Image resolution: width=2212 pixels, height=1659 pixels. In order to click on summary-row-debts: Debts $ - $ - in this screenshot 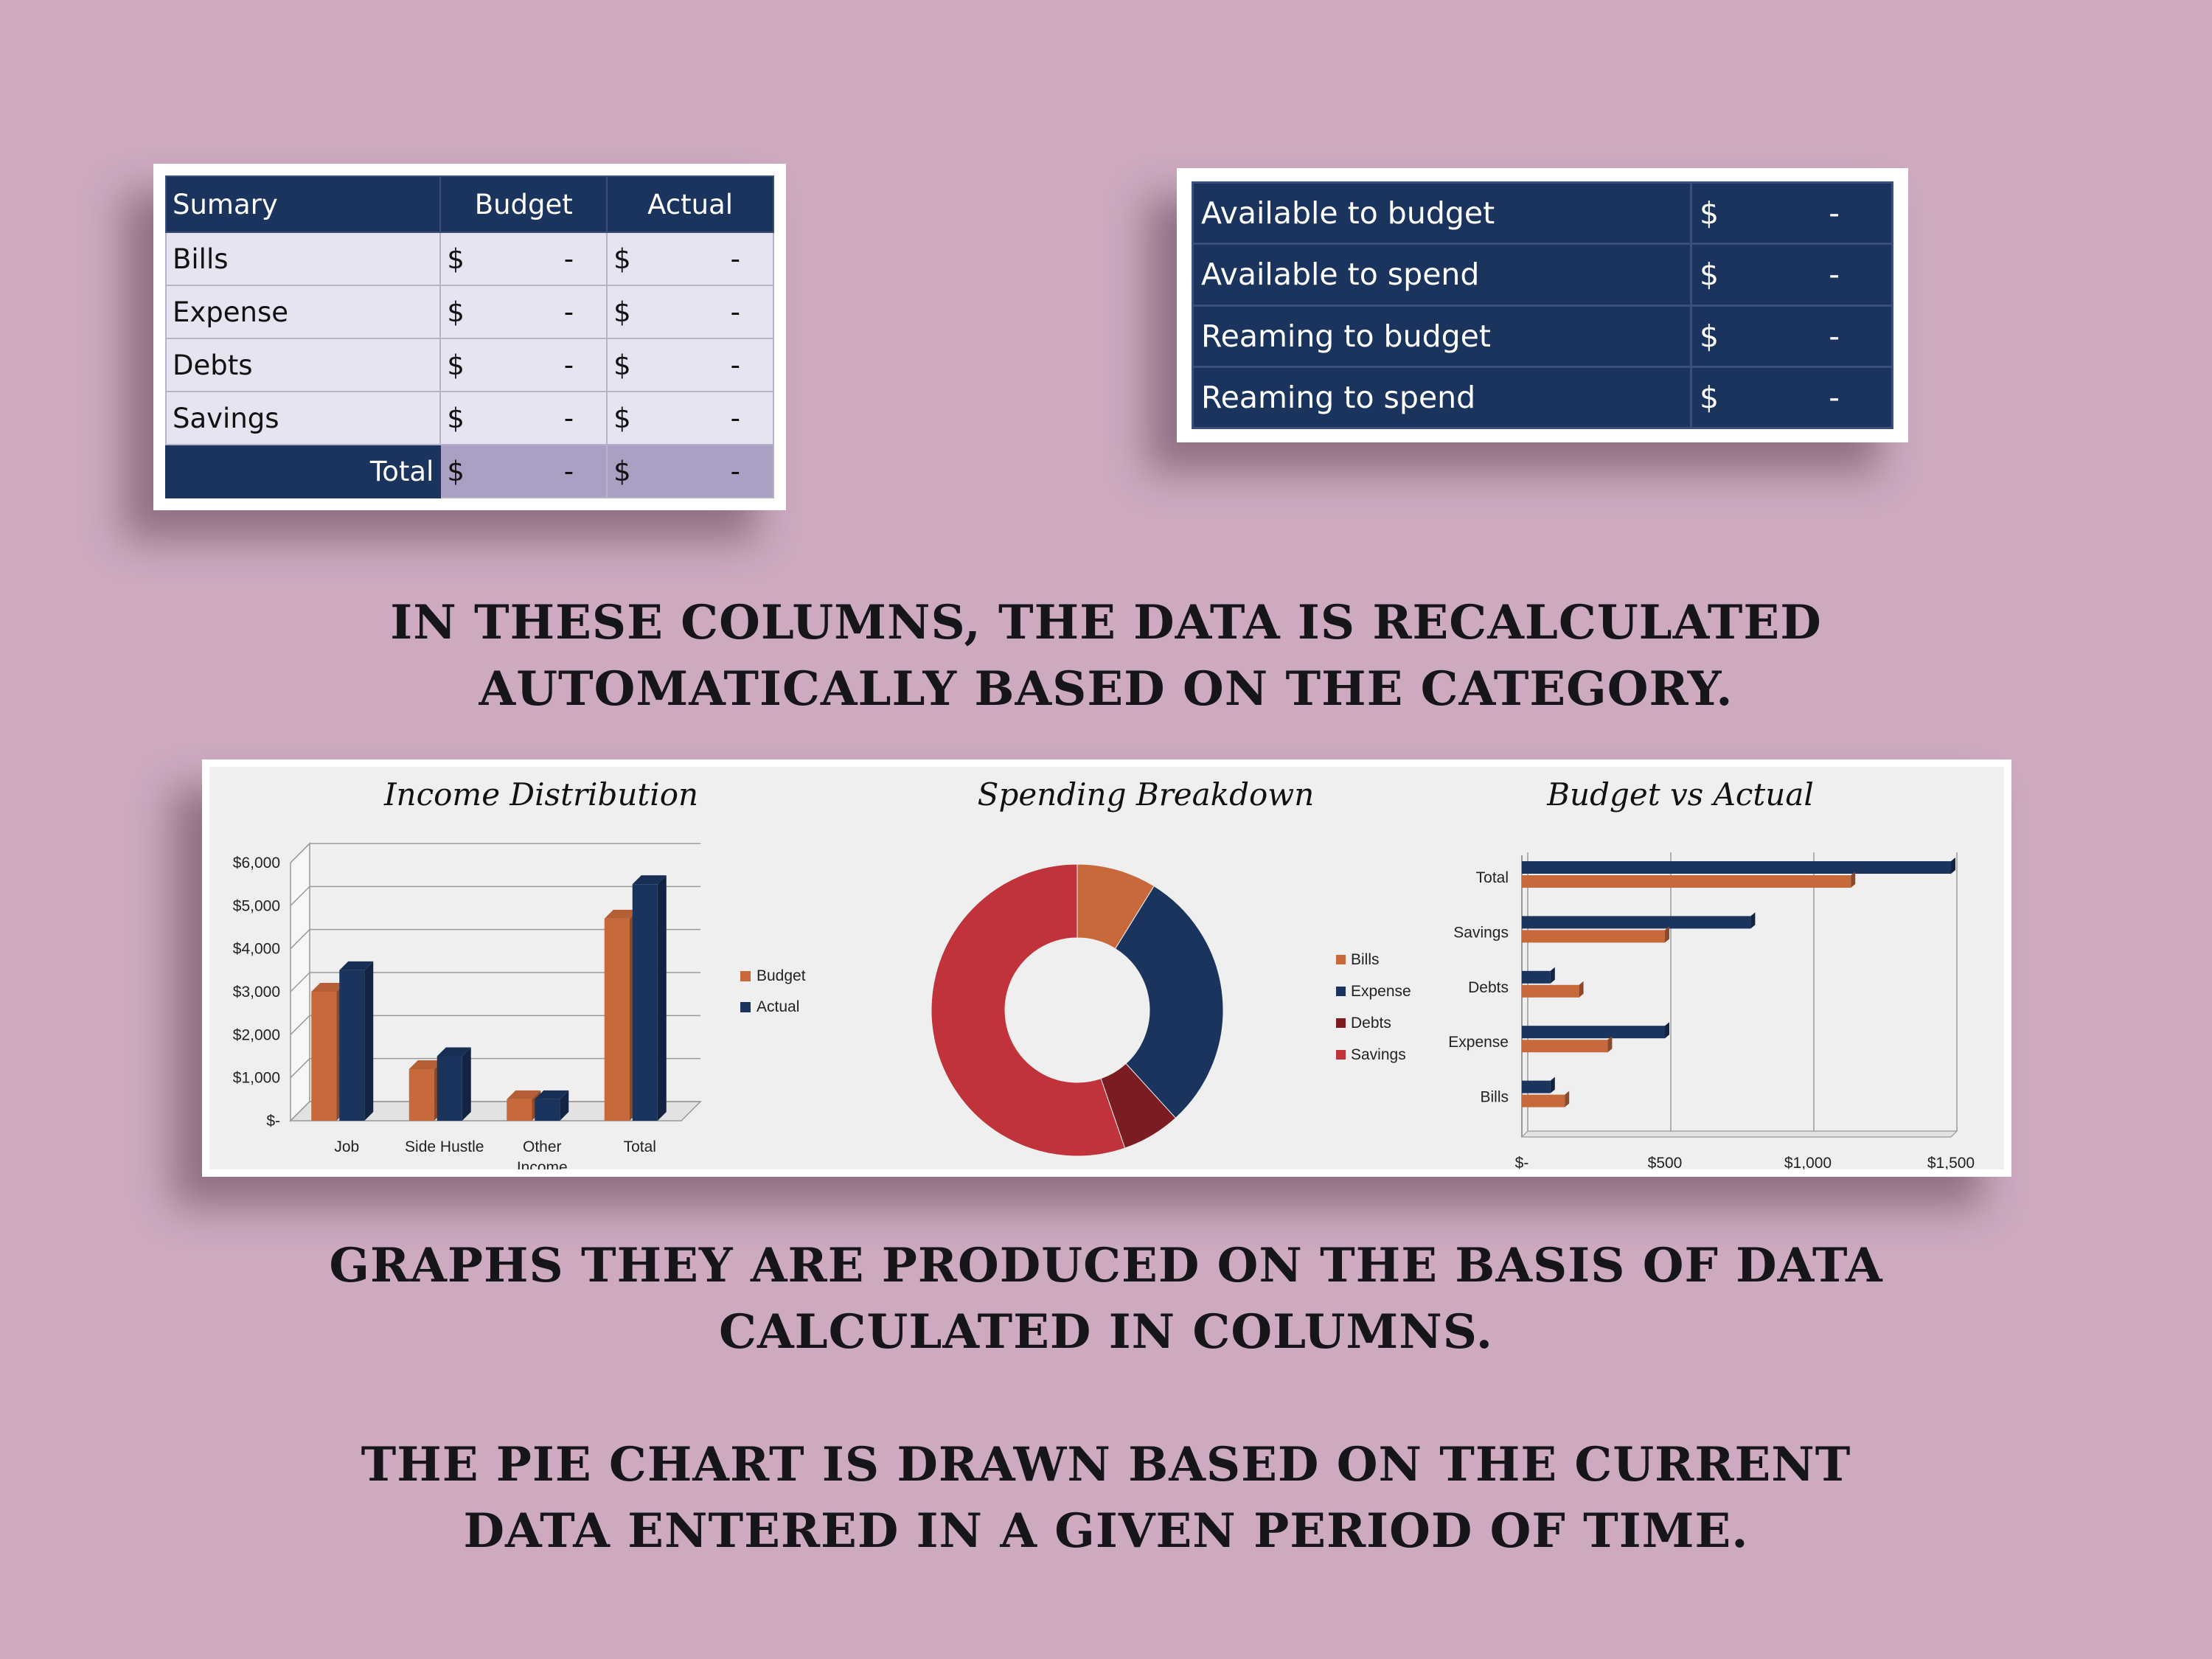, I will do `click(469, 365)`.